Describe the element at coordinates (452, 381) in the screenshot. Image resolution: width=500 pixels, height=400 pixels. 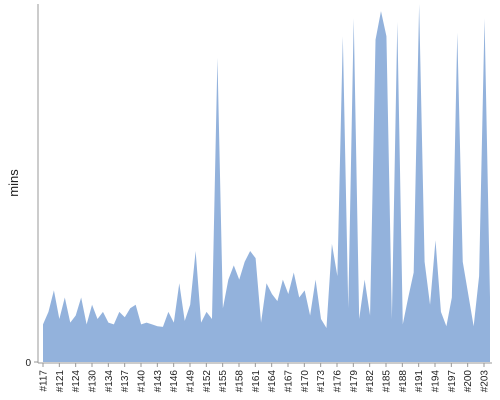
I see `x-tick-label: #197` at that location.